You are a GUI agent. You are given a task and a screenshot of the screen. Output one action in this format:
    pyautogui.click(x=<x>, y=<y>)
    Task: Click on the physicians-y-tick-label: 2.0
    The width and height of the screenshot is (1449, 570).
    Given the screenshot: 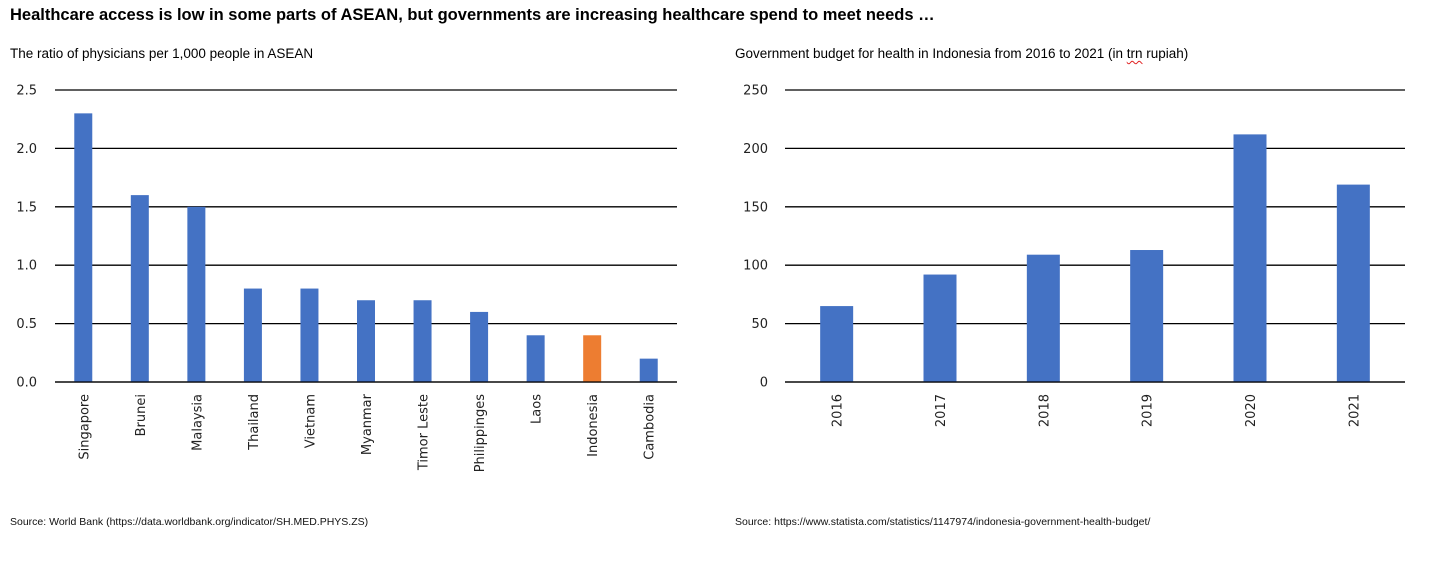 What is the action you would take?
    pyautogui.click(x=26, y=149)
    